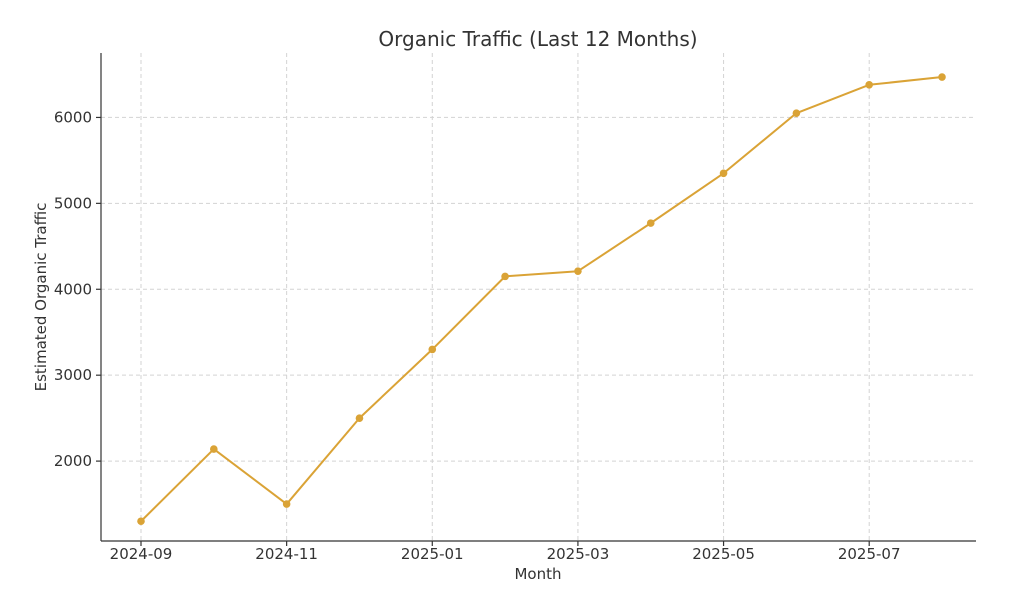 This screenshot has width=1024, height=612. Describe the element at coordinates (73, 461) in the screenshot. I see `y-tick-label: 2000` at that location.